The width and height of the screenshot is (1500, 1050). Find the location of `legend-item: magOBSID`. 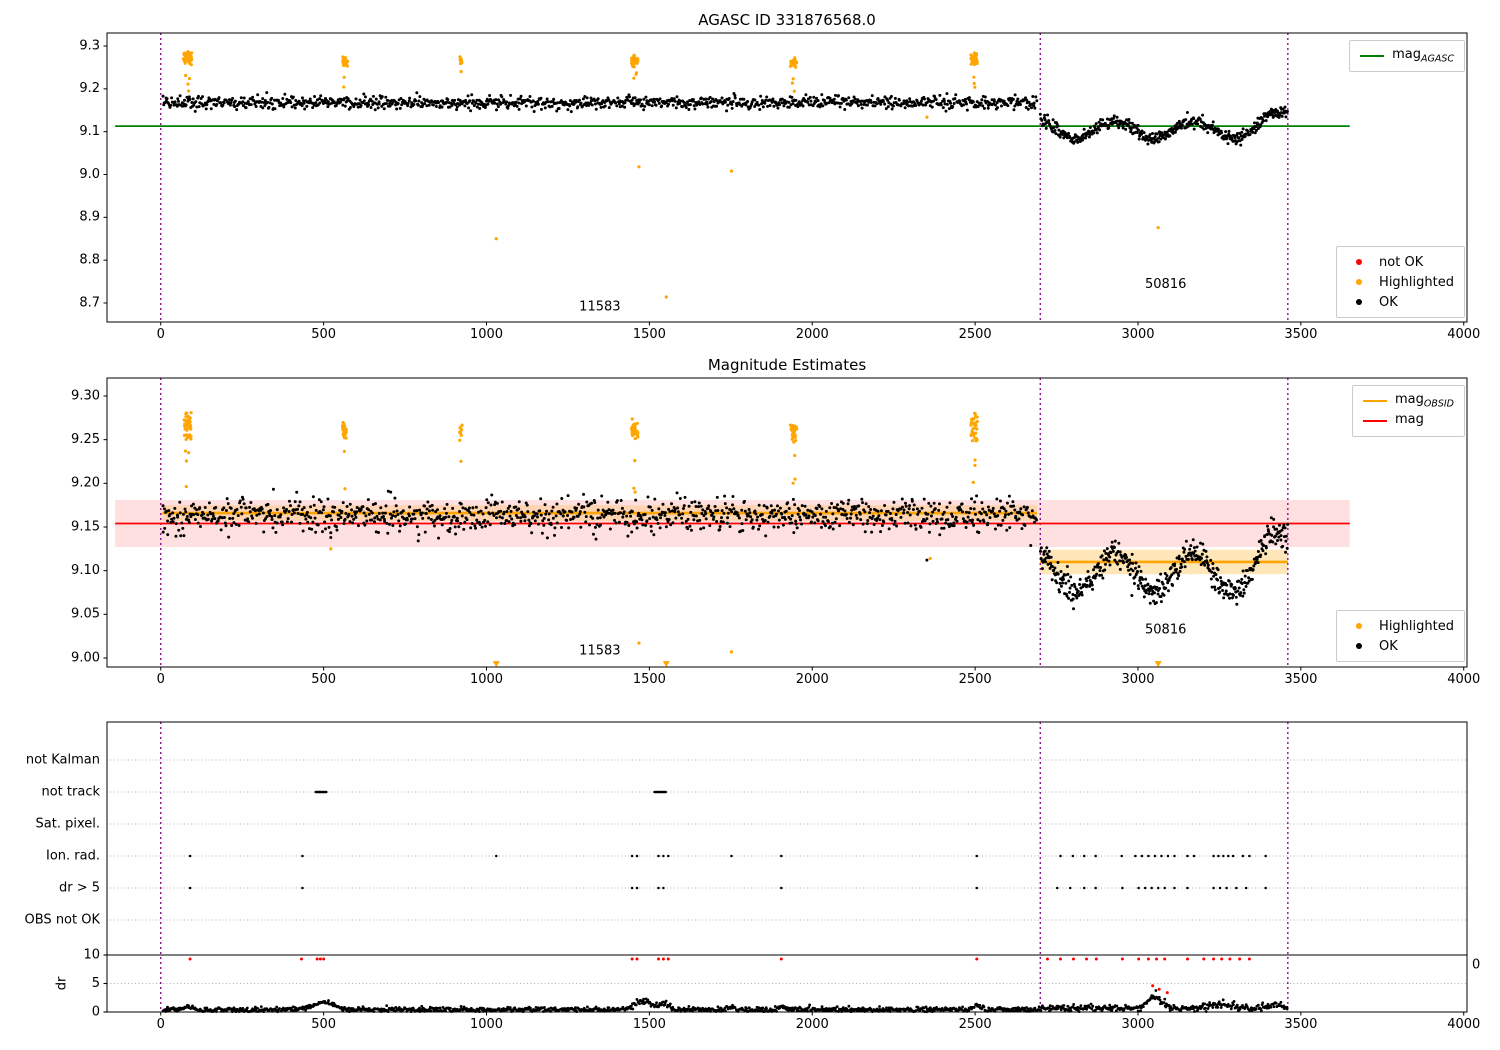

legend-item: magOBSID is located at coordinates (1408, 401).